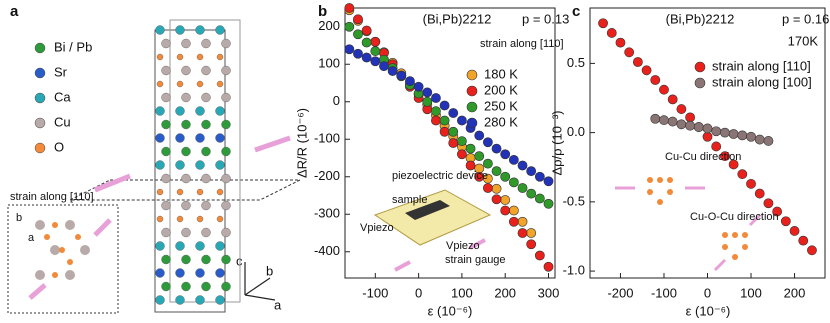  Describe the element at coordinates (664, 292) in the screenshot. I see `x-tick-label: -100` at that location.